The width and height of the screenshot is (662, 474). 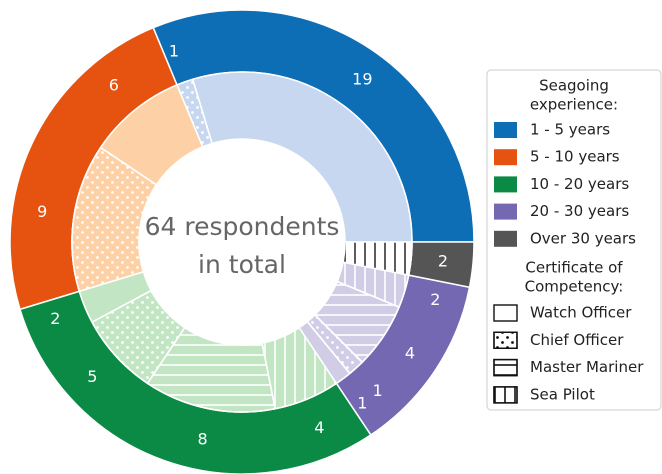 What do you see at coordinates (587, 367) in the screenshot?
I see `legend-label: Master Mariner` at bounding box center [587, 367].